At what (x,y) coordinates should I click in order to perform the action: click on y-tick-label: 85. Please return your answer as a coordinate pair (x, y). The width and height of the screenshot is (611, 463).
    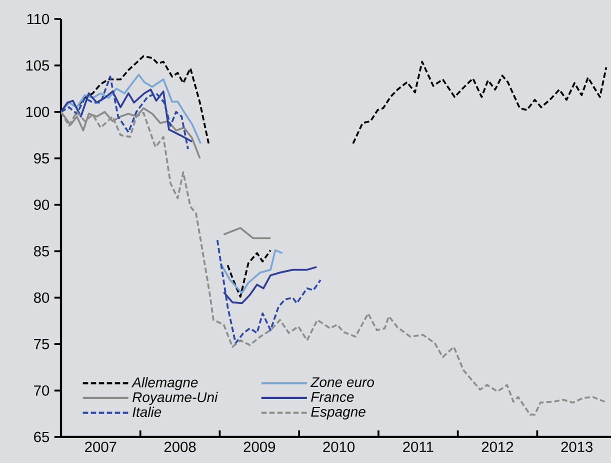
    Looking at the image, I should click on (42, 251).